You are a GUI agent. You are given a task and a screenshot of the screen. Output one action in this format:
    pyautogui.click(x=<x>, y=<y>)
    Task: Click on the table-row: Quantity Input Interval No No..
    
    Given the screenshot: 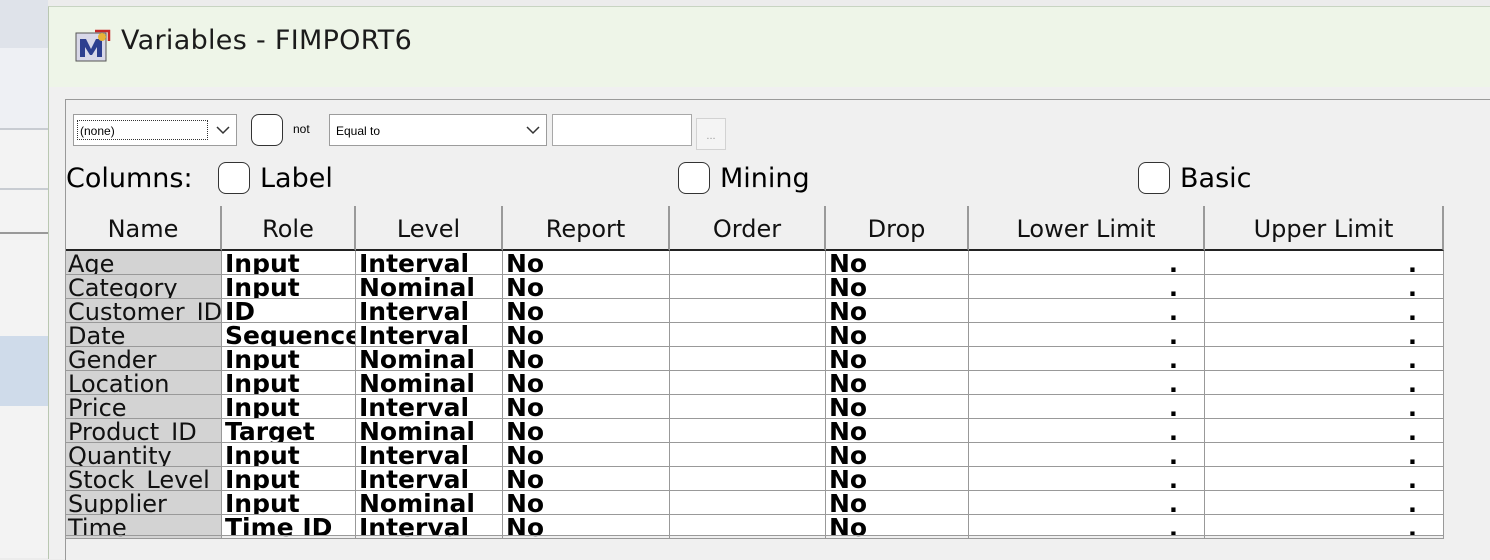 What is the action you would take?
    pyautogui.click(x=755, y=455)
    